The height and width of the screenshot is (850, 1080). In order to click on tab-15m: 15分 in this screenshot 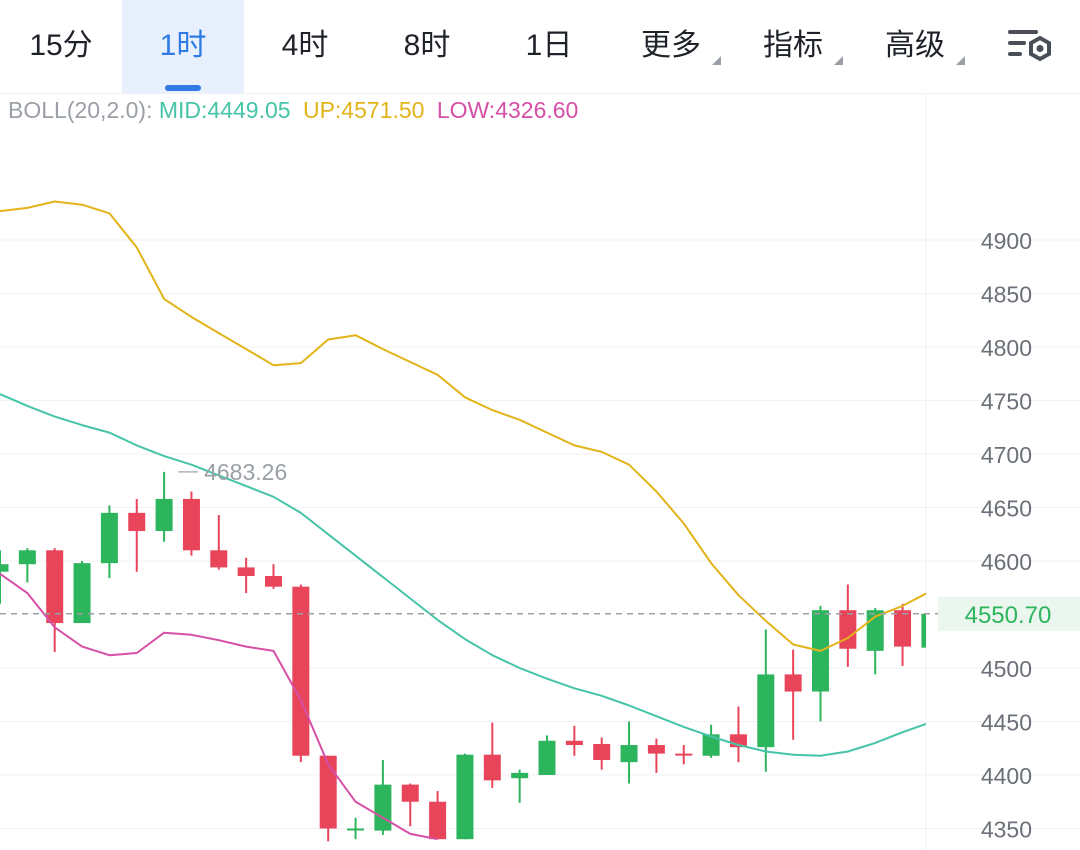, I will do `click(61, 46)`.